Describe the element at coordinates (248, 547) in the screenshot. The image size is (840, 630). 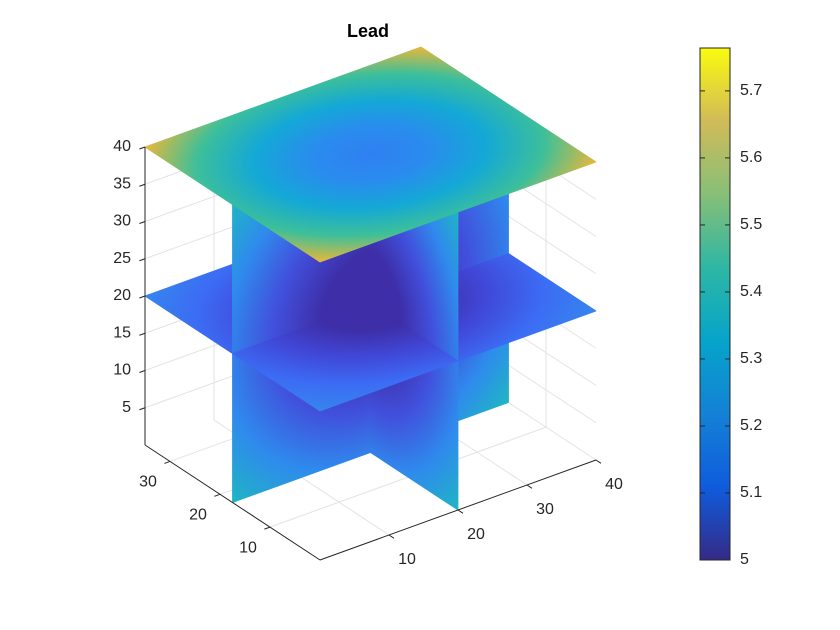
I see `y-tick-label: 10` at that location.